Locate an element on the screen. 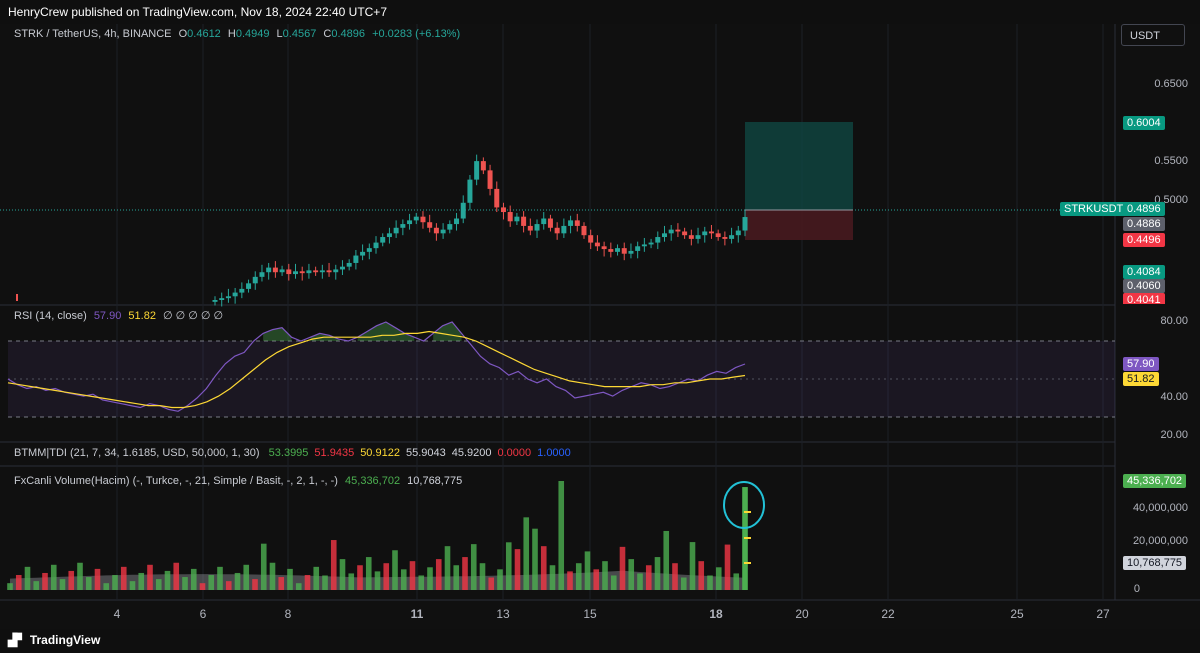  tradingview-logo: ▟▘ TradingView is located at coordinates (54, 640).